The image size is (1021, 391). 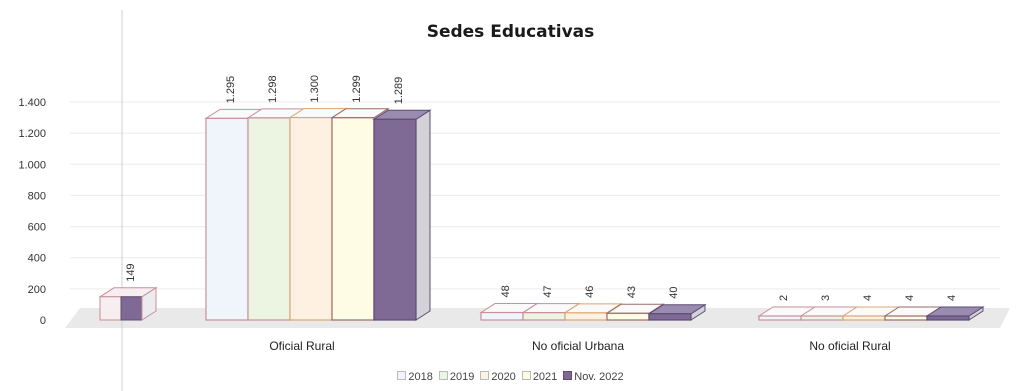 What do you see at coordinates (399, 91) in the screenshot?
I see `bar-value-label: 1.289` at bounding box center [399, 91].